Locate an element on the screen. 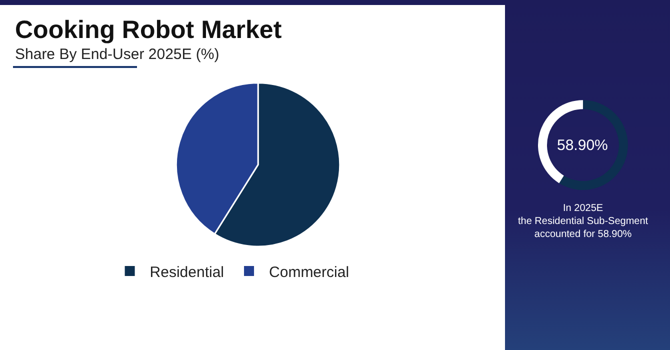  donut-slice is located at coordinates (593, 145).